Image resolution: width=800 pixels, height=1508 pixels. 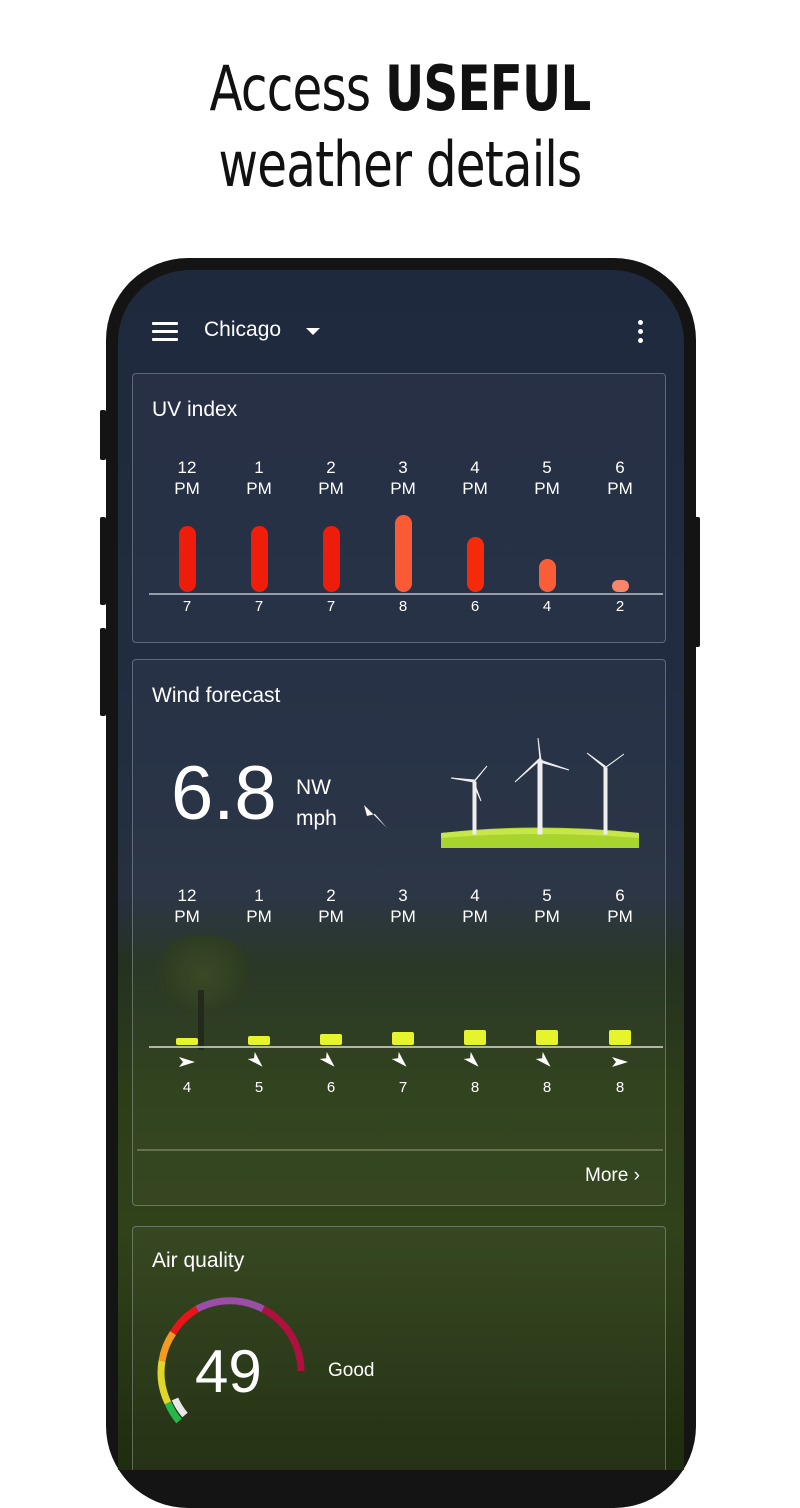 I want to click on phone-power-button, so click(x=697, y=582).